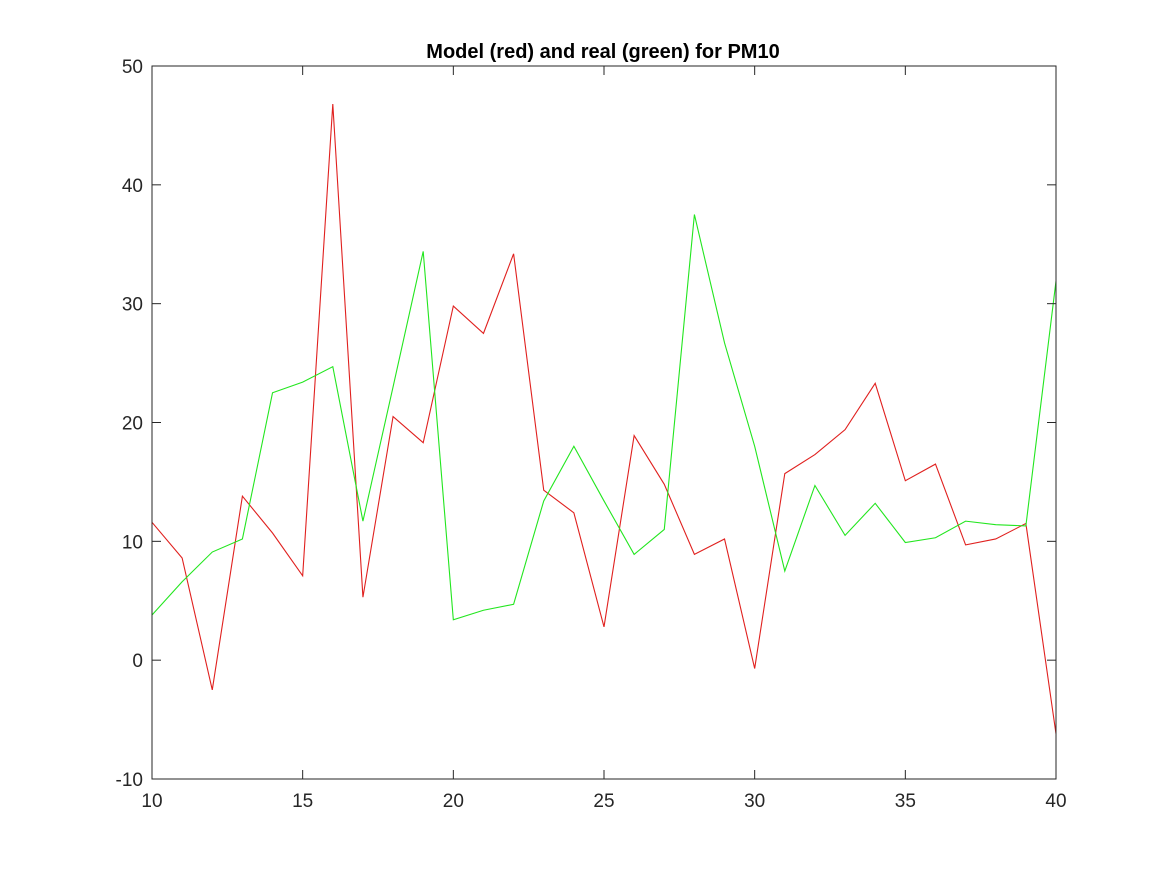 The image size is (1167, 875). I want to click on chart-title: Model (red) and real (green) for PM10, so click(602, 52).